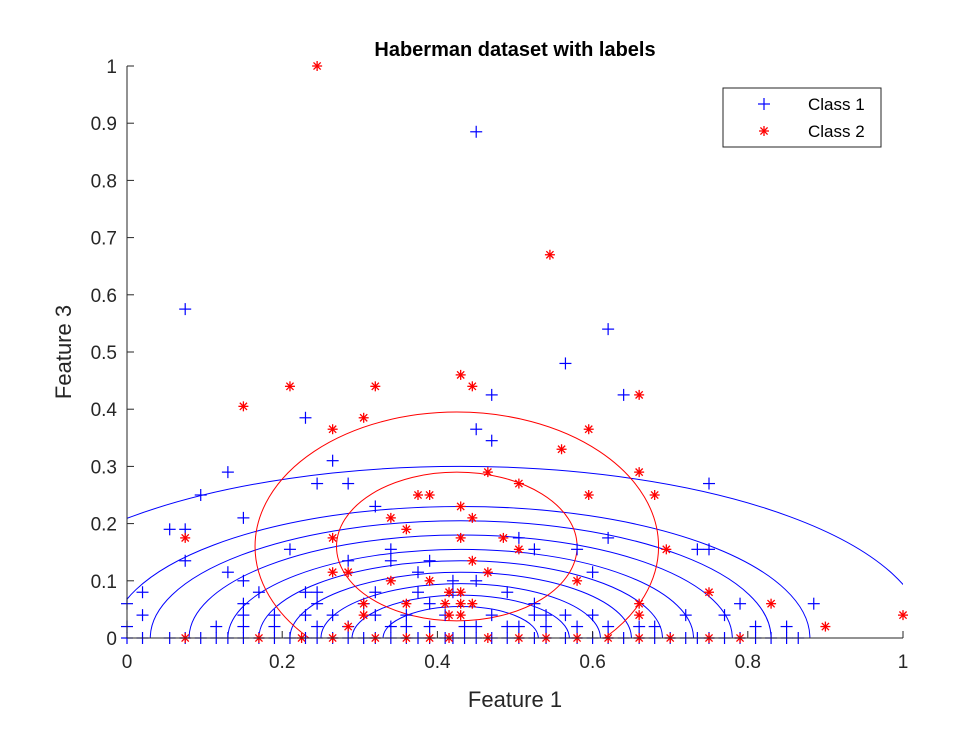 Image resolution: width=980 pixels, height=735 pixels. I want to click on y-tick-label: 0.9, so click(104, 124).